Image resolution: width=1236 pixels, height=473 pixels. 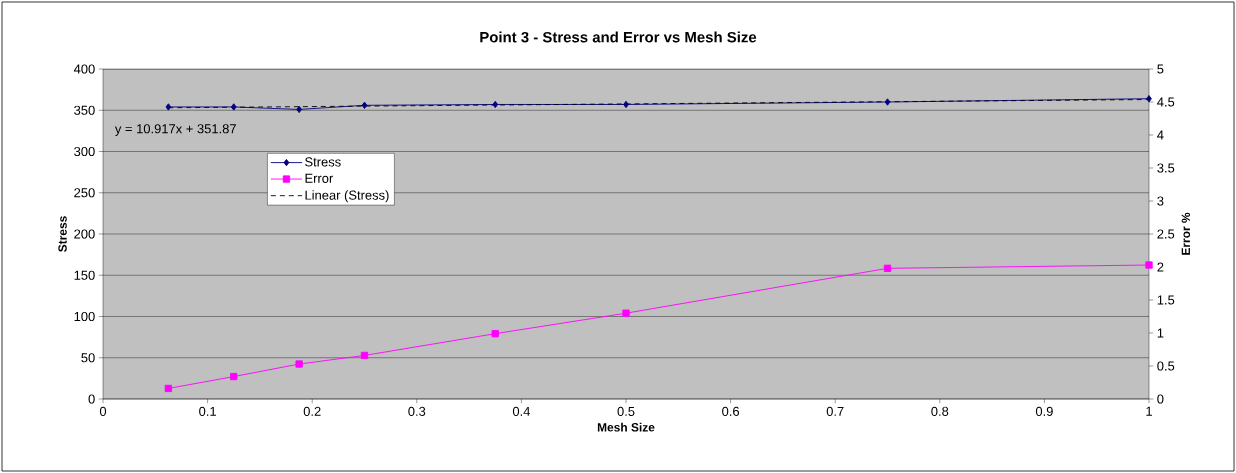 I want to click on legend-label: Linear (Stress), so click(x=347, y=196).